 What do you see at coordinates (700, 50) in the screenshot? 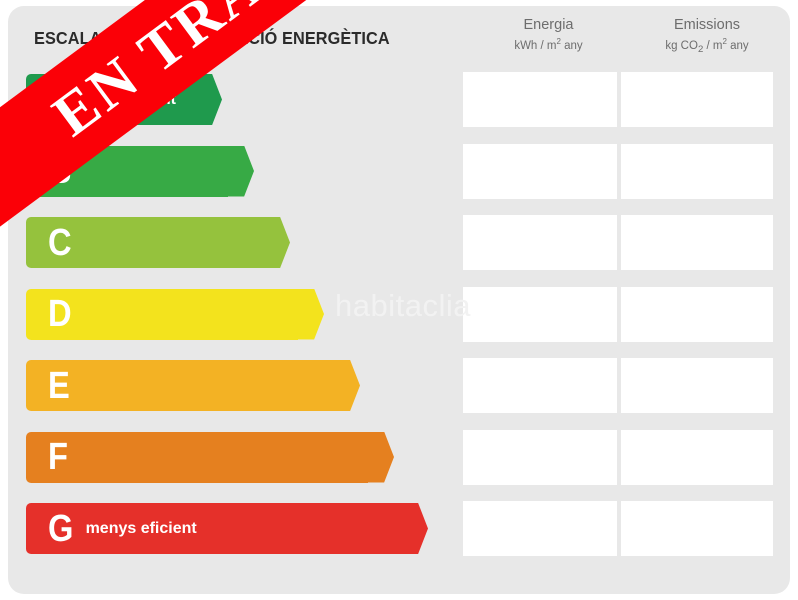
I see `emissions-unit-subscript: 2` at bounding box center [700, 50].